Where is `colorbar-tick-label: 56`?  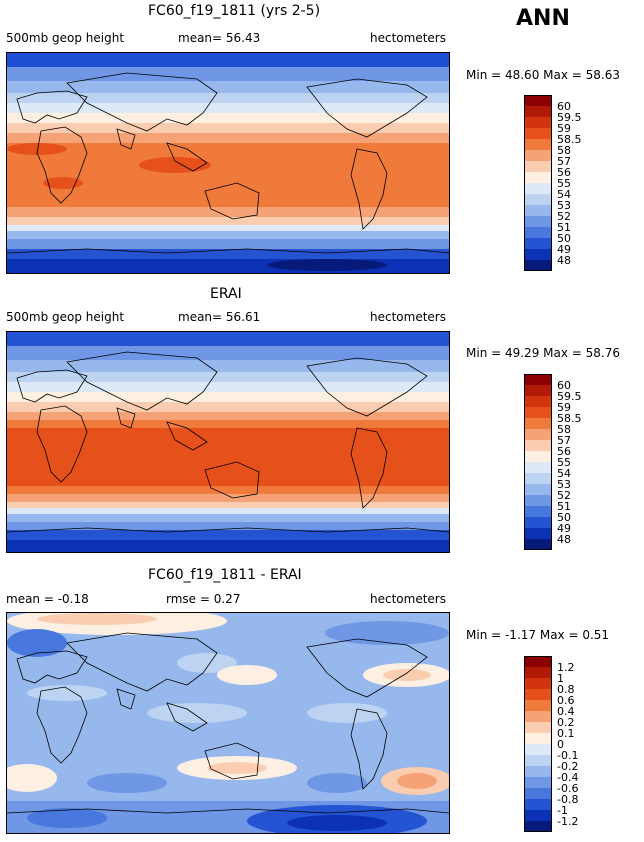
colorbar-tick-label: 56 is located at coordinates (564, 172).